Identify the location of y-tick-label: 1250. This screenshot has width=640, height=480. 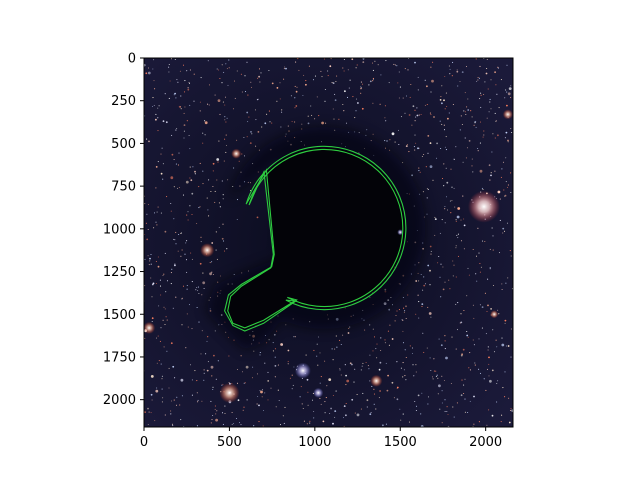
(119, 272).